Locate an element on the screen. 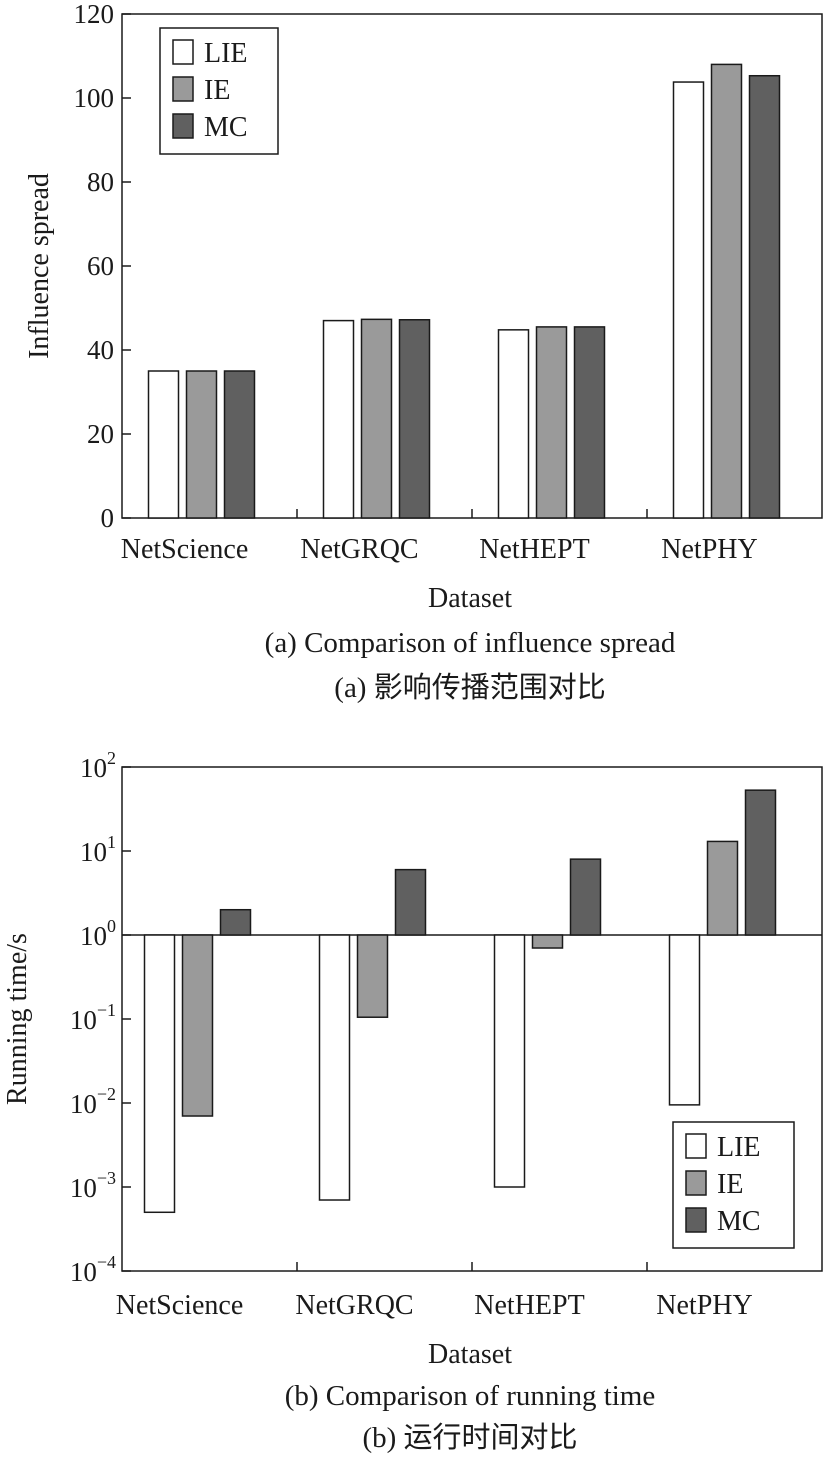  y-tick-label: 10−4 is located at coordinates (93, 1269).